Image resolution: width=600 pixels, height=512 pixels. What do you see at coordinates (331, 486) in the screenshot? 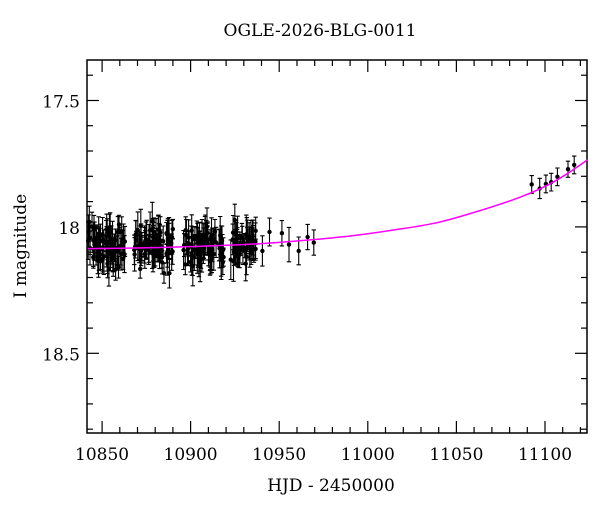
I see `x-axis-title: HJD - 2450000` at bounding box center [331, 486].